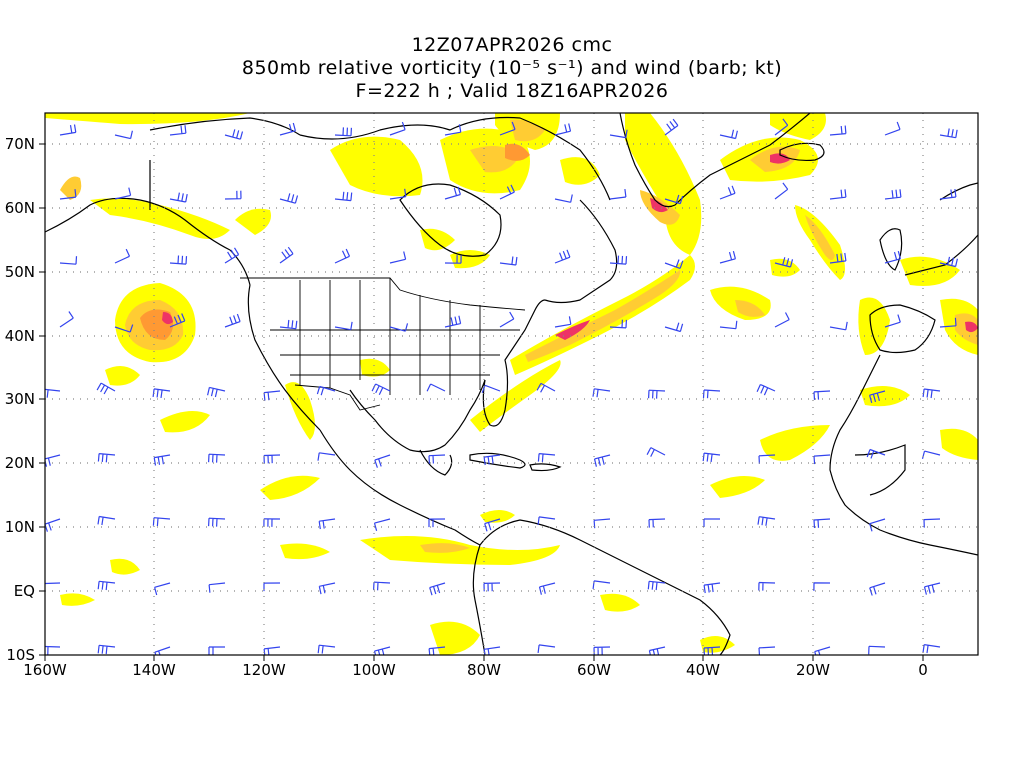 Image resolution: width=1024 pixels, height=768 pixels. I want to click on coastline-gulf, so click(417, 416).